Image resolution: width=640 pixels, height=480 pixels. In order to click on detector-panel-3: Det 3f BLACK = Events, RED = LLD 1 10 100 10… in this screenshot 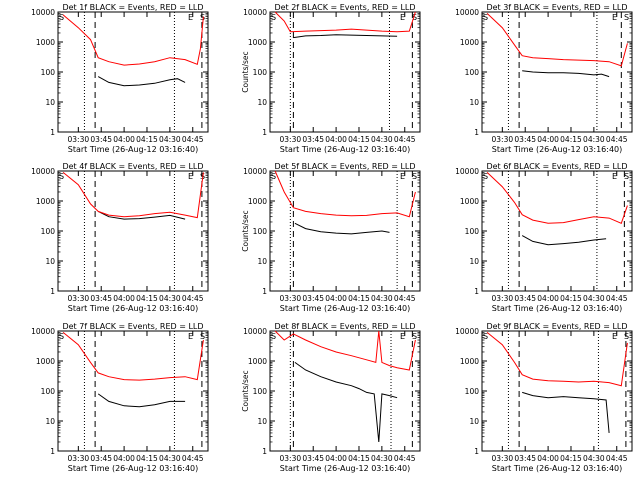, I will do `click(544, 78)`.